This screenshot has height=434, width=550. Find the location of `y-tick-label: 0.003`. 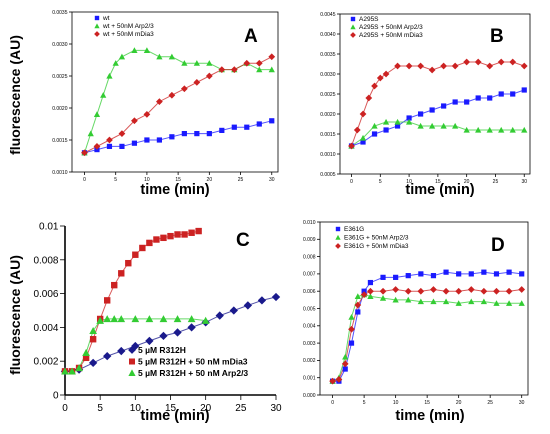

y-tick-label: 0.003 is located at coordinates (309, 344).